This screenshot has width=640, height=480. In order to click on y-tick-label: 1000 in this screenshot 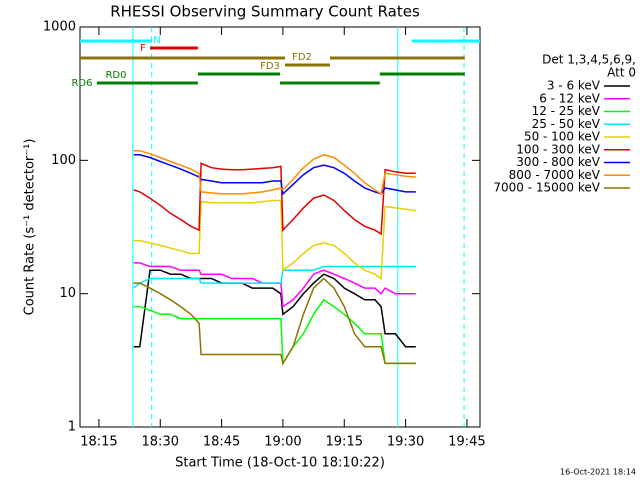, I will do `click(59, 27)`.